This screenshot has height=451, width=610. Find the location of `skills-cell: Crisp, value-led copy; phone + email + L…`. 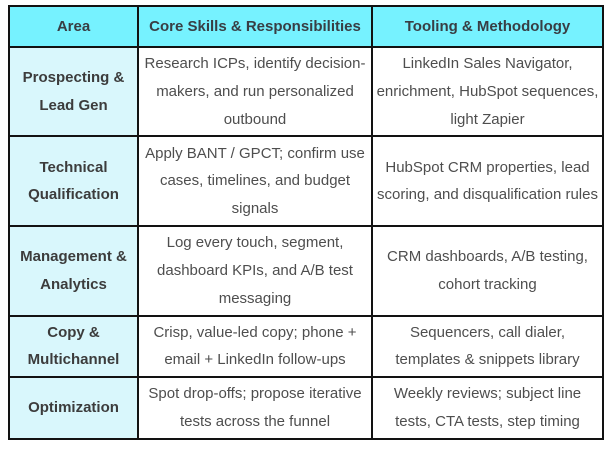

skills-cell: Crisp, value-led copy; phone + email + L… is located at coordinates (255, 346).